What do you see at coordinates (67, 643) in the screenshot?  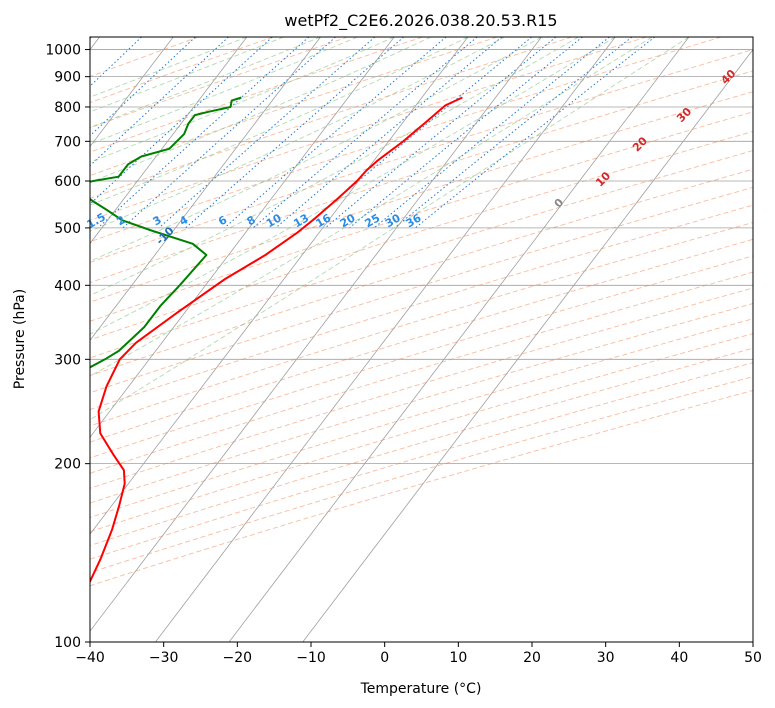 I see `y-tick-label: 100` at bounding box center [67, 643].